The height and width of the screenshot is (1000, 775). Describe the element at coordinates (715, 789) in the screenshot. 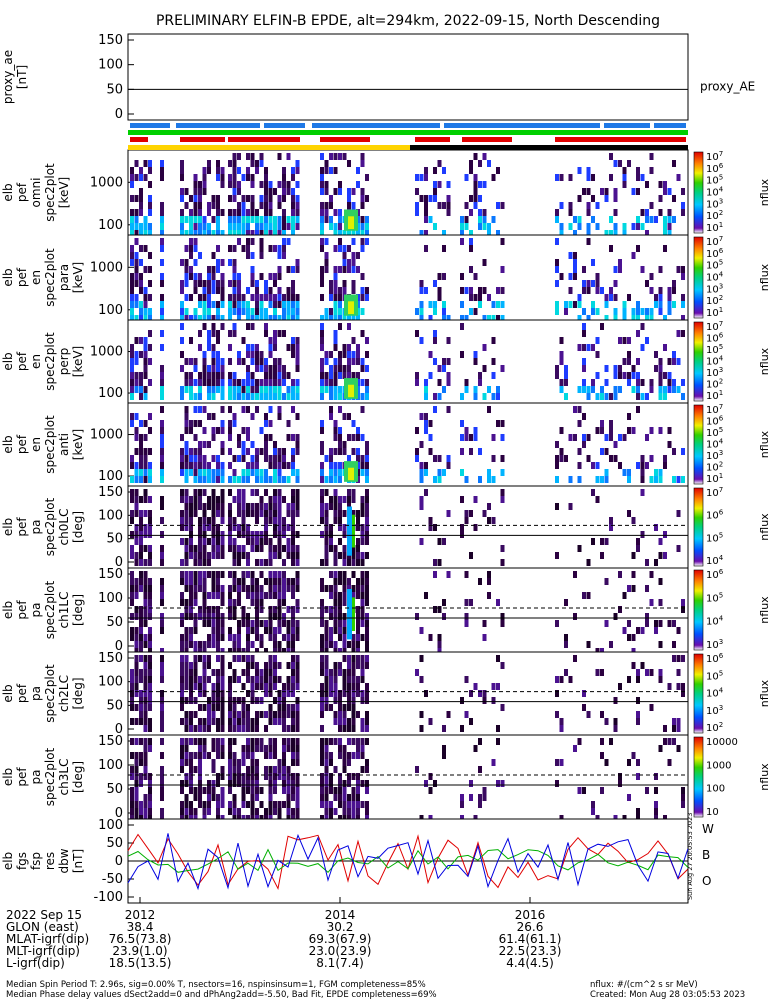

I see `colorbar-tick-label: 100` at that location.